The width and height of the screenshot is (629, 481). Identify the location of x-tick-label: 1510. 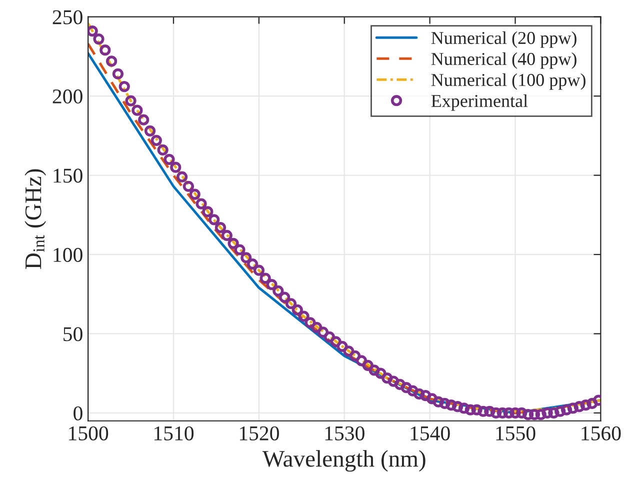
(174, 433).